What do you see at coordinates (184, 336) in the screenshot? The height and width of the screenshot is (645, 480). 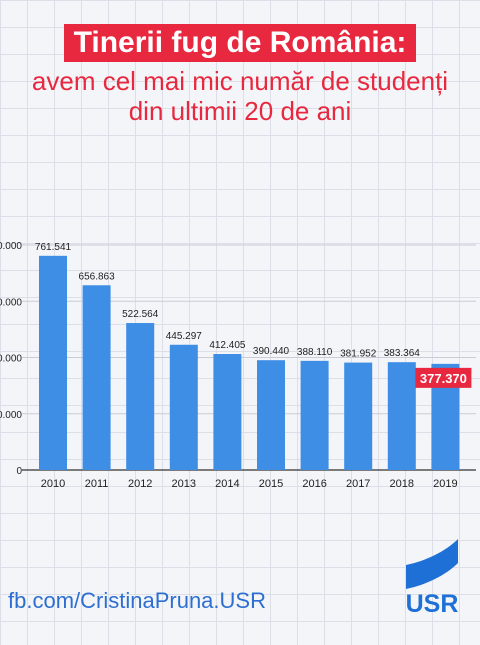 I see `data-label: 445.297` at bounding box center [184, 336].